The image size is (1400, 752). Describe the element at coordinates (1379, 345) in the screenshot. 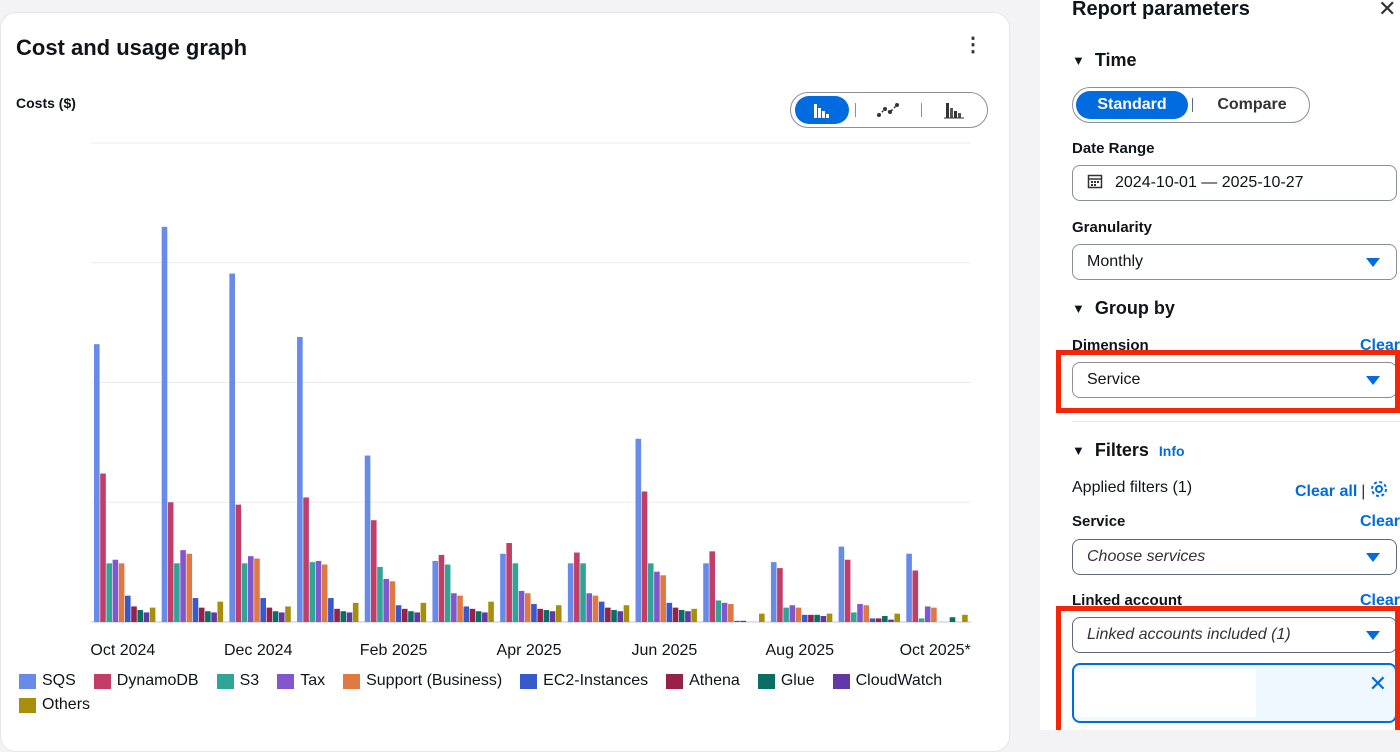

I see `dimension-clear-link: Clear` at that location.